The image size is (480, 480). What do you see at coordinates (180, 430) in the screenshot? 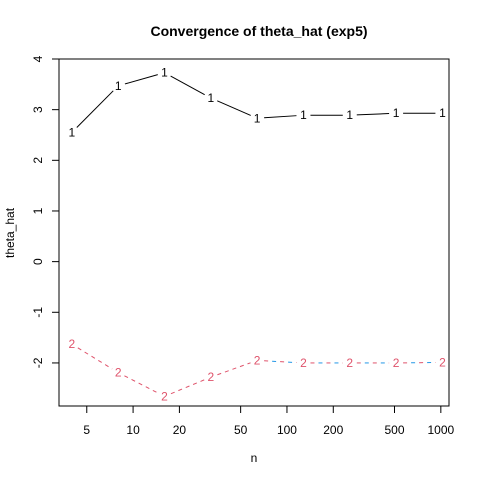
I see `x-tick-label: 20` at bounding box center [180, 430].